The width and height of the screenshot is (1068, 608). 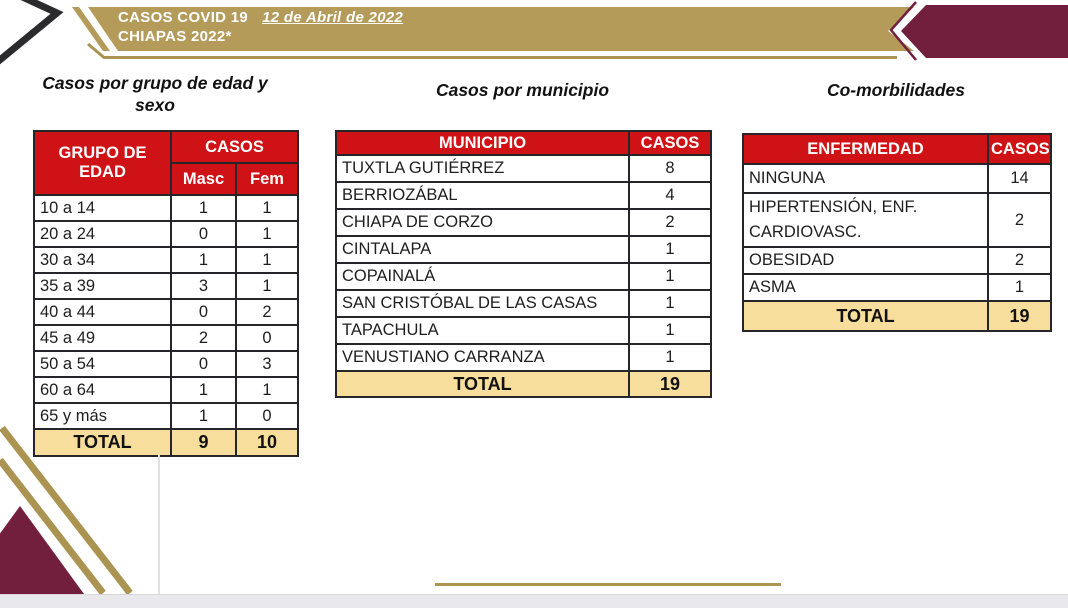 I want to click on table-row: 65 y más 1 0, so click(x=166, y=416).